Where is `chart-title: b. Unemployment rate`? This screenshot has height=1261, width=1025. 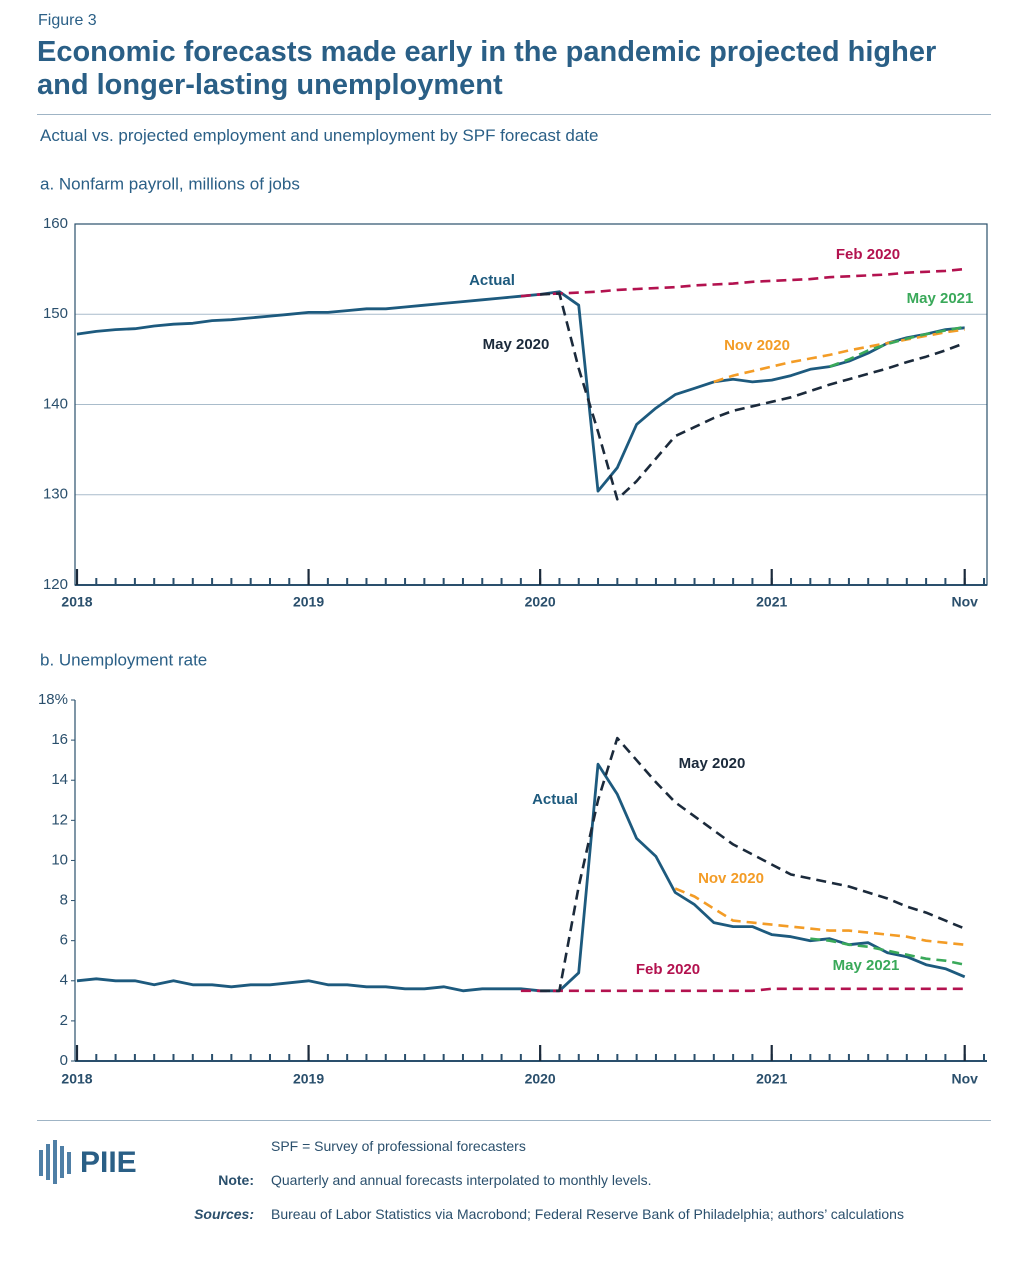
chart-title: b. Unemployment rate is located at coordinates (123, 659).